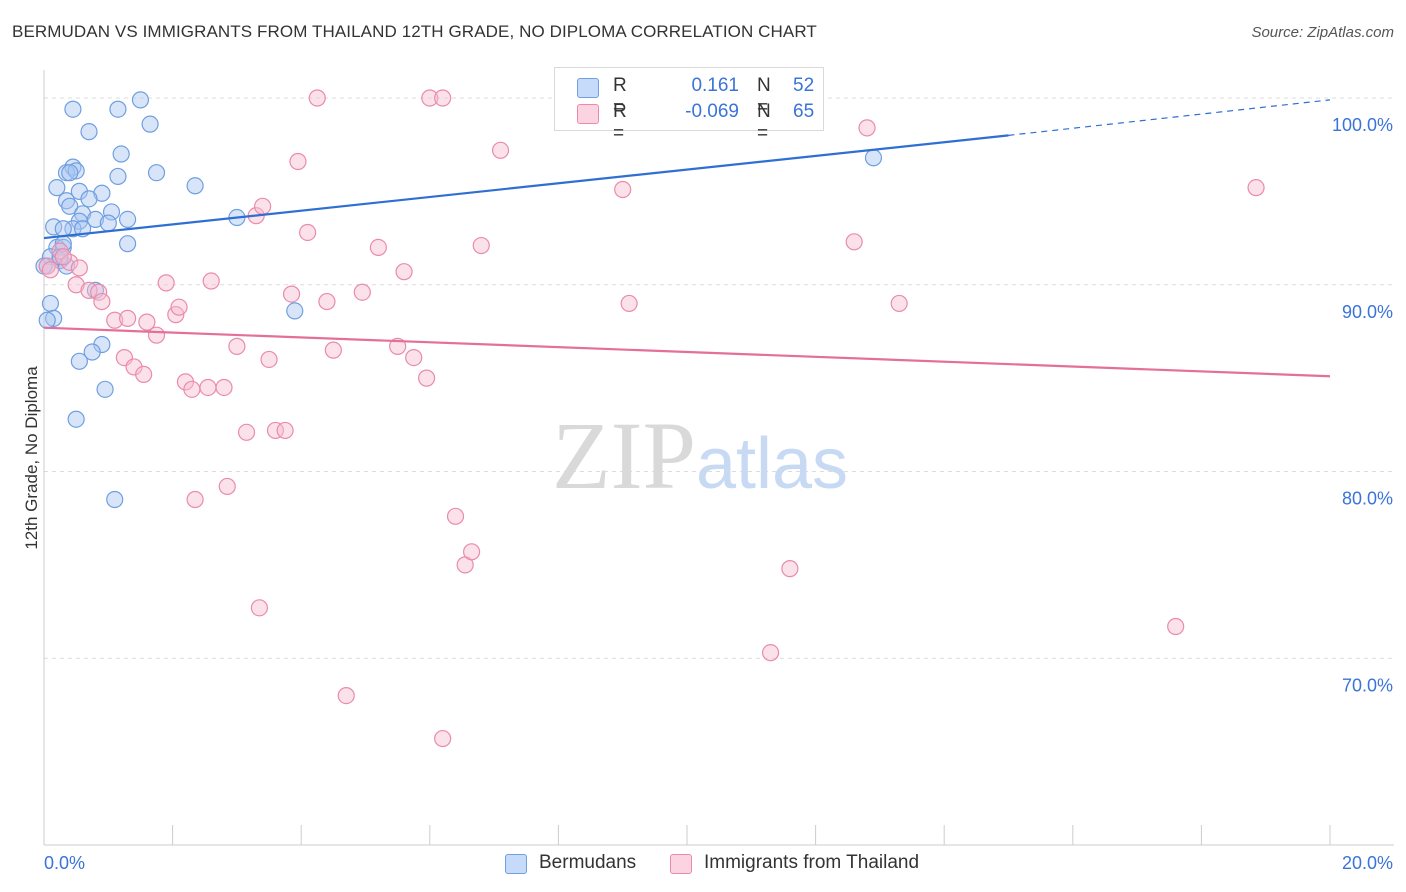 This screenshot has height=892, width=1406. I want to click on y-tick-label: 100.0%, so click(1362, 125).